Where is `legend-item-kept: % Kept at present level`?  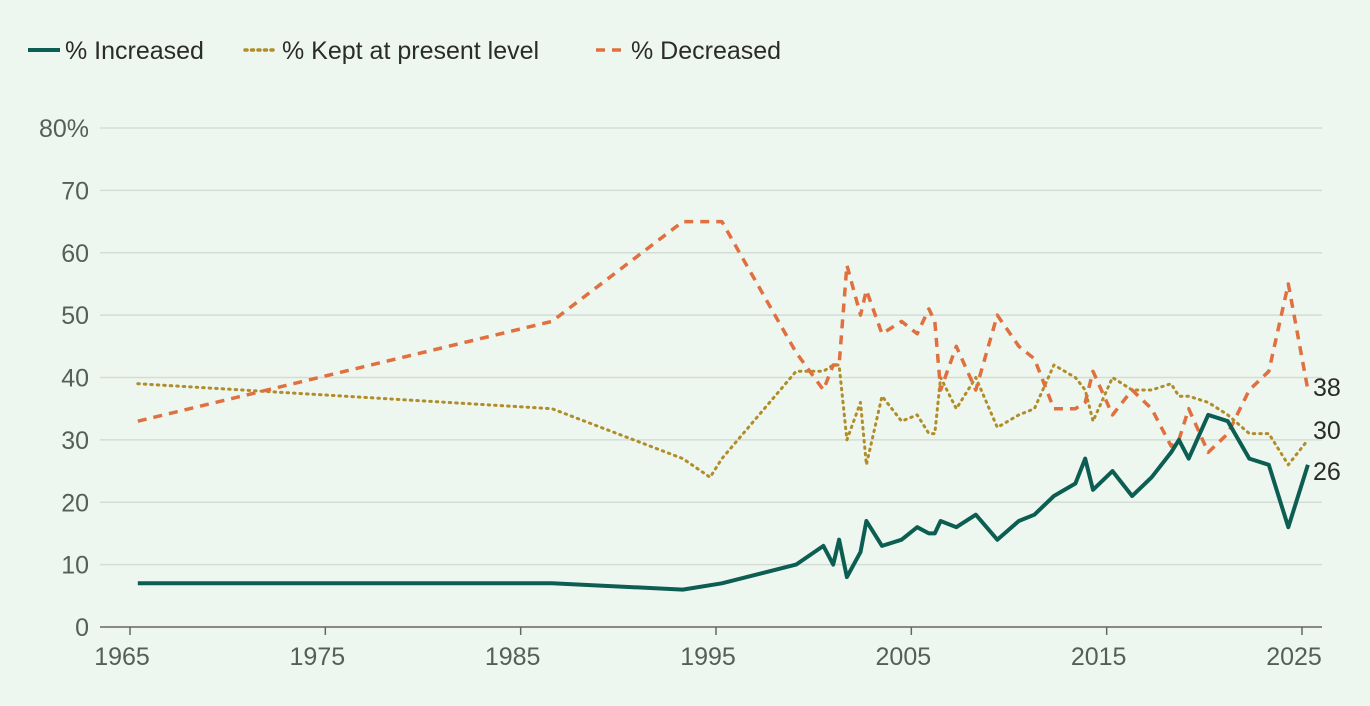 legend-item-kept: % Kept at present level is located at coordinates (391, 51).